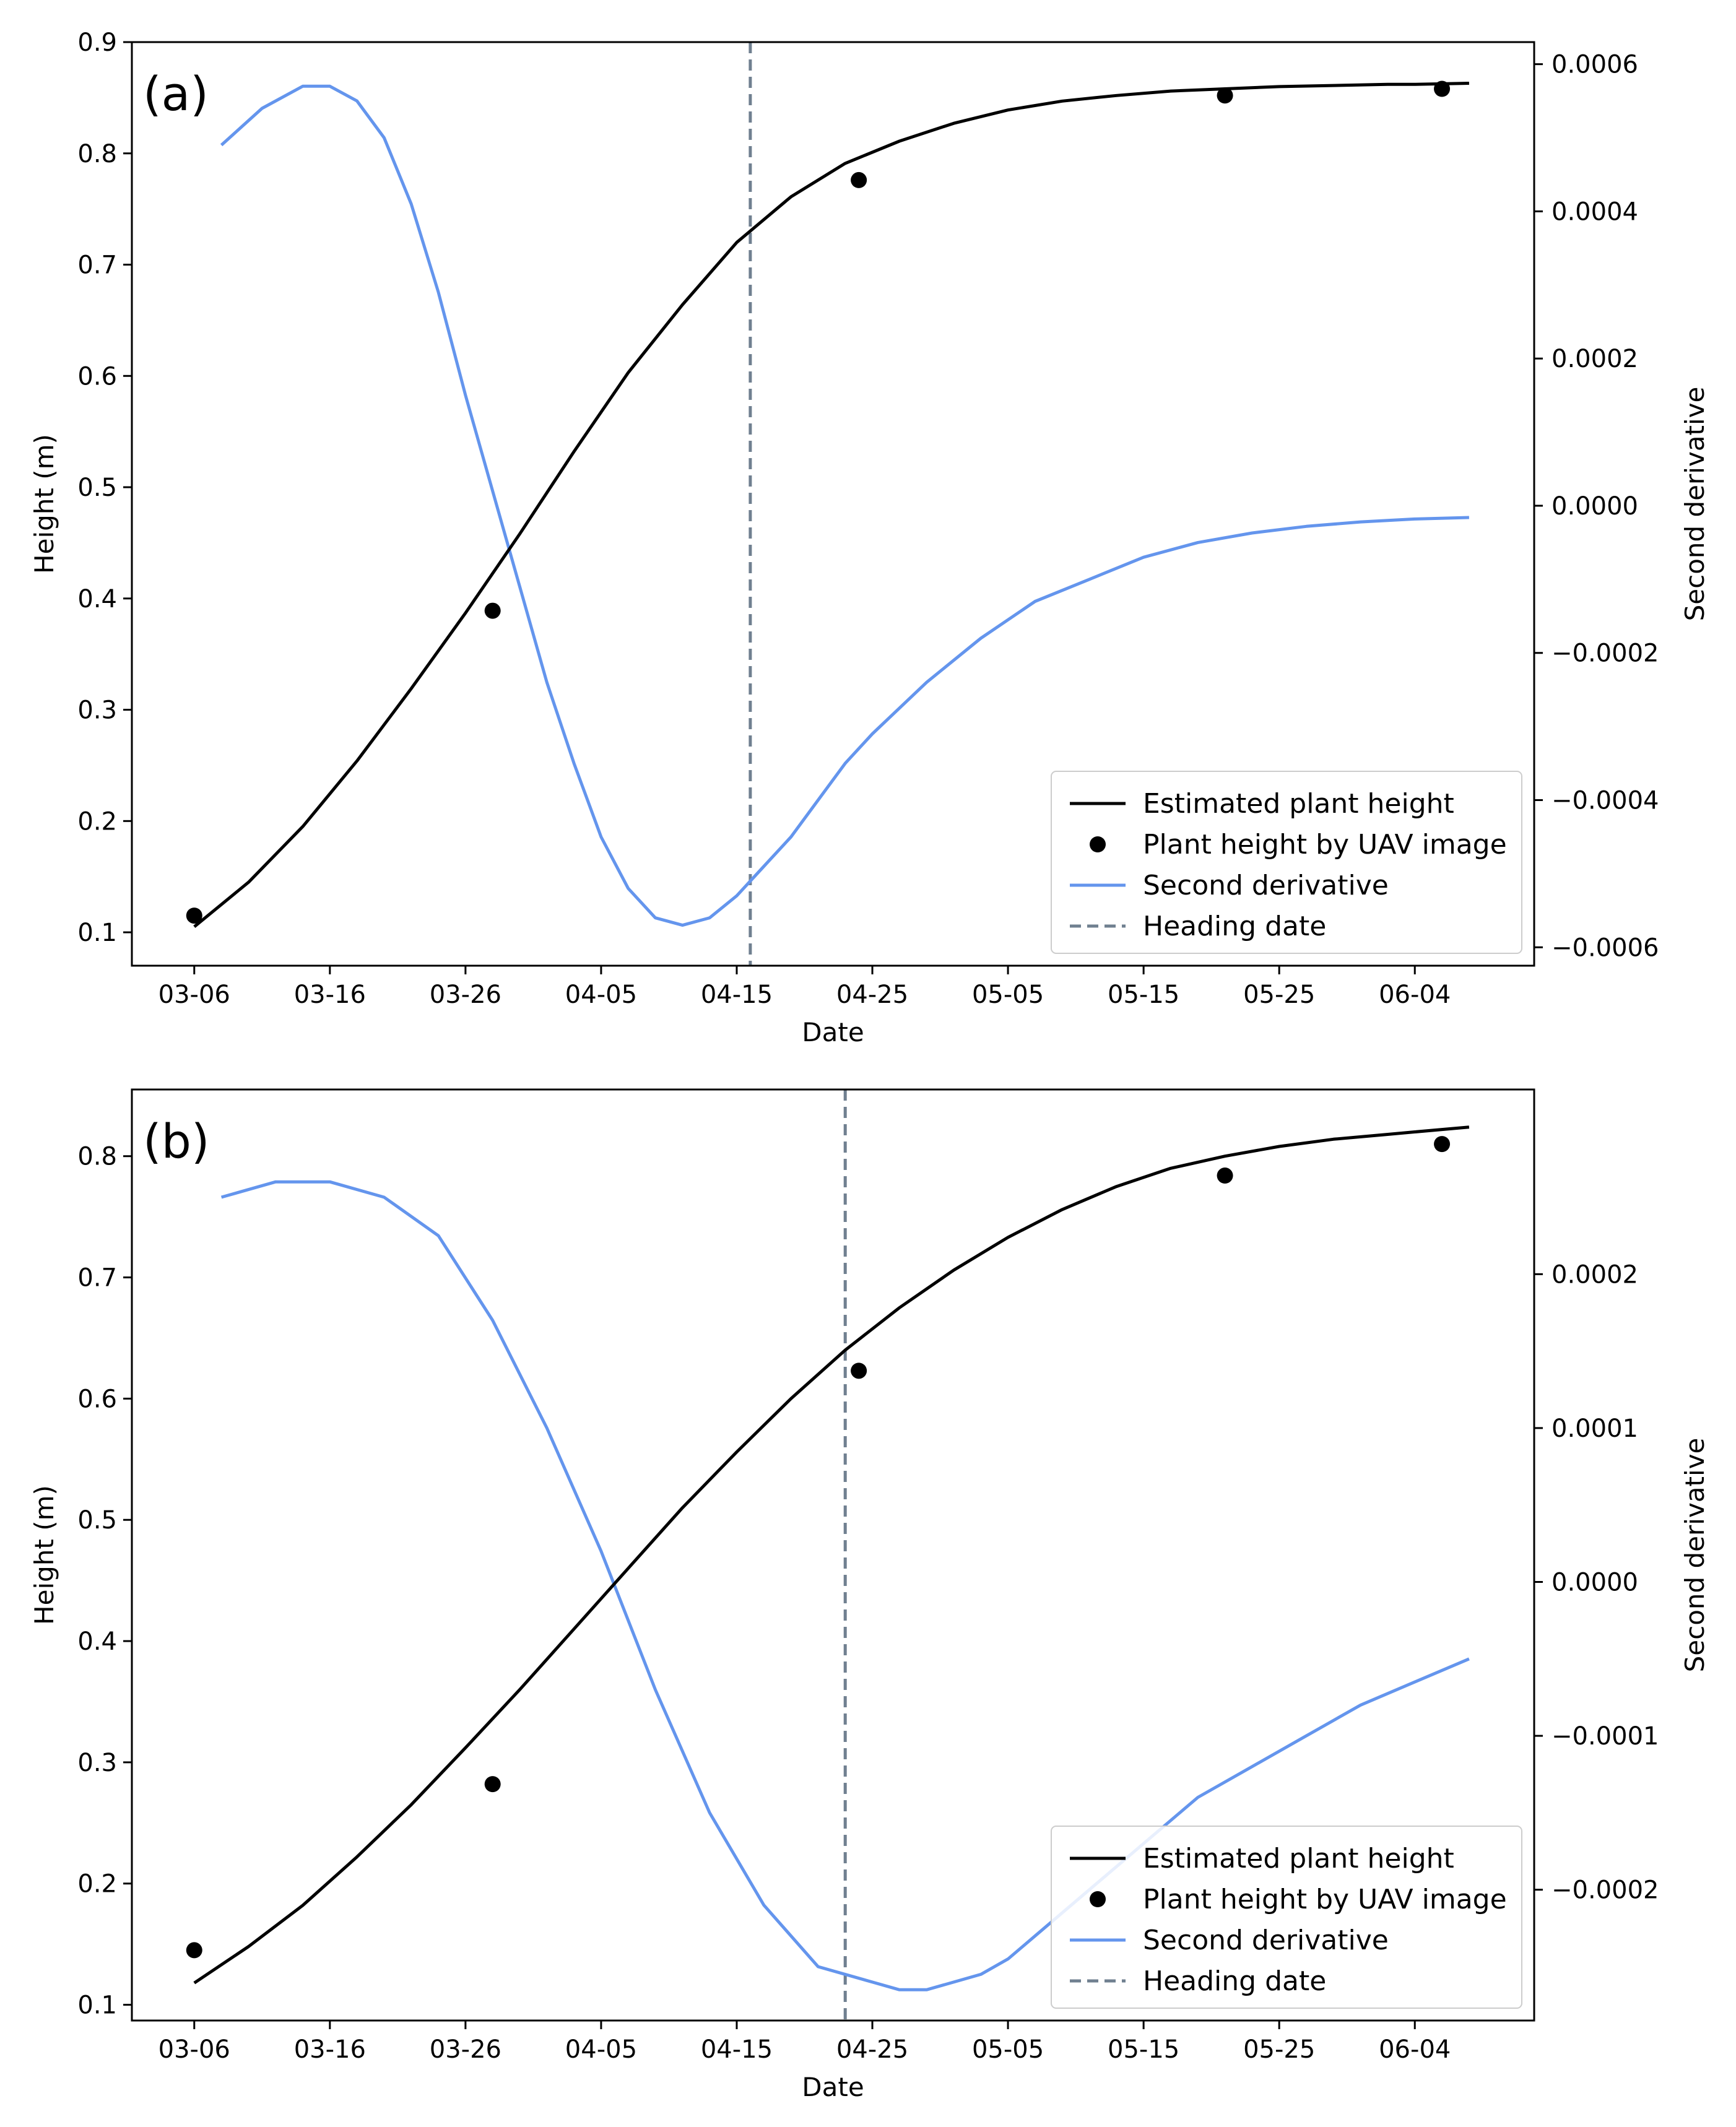  What do you see at coordinates (176, 93) in the screenshot?
I see `panel-label: (a)` at bounding box center [176, 93].